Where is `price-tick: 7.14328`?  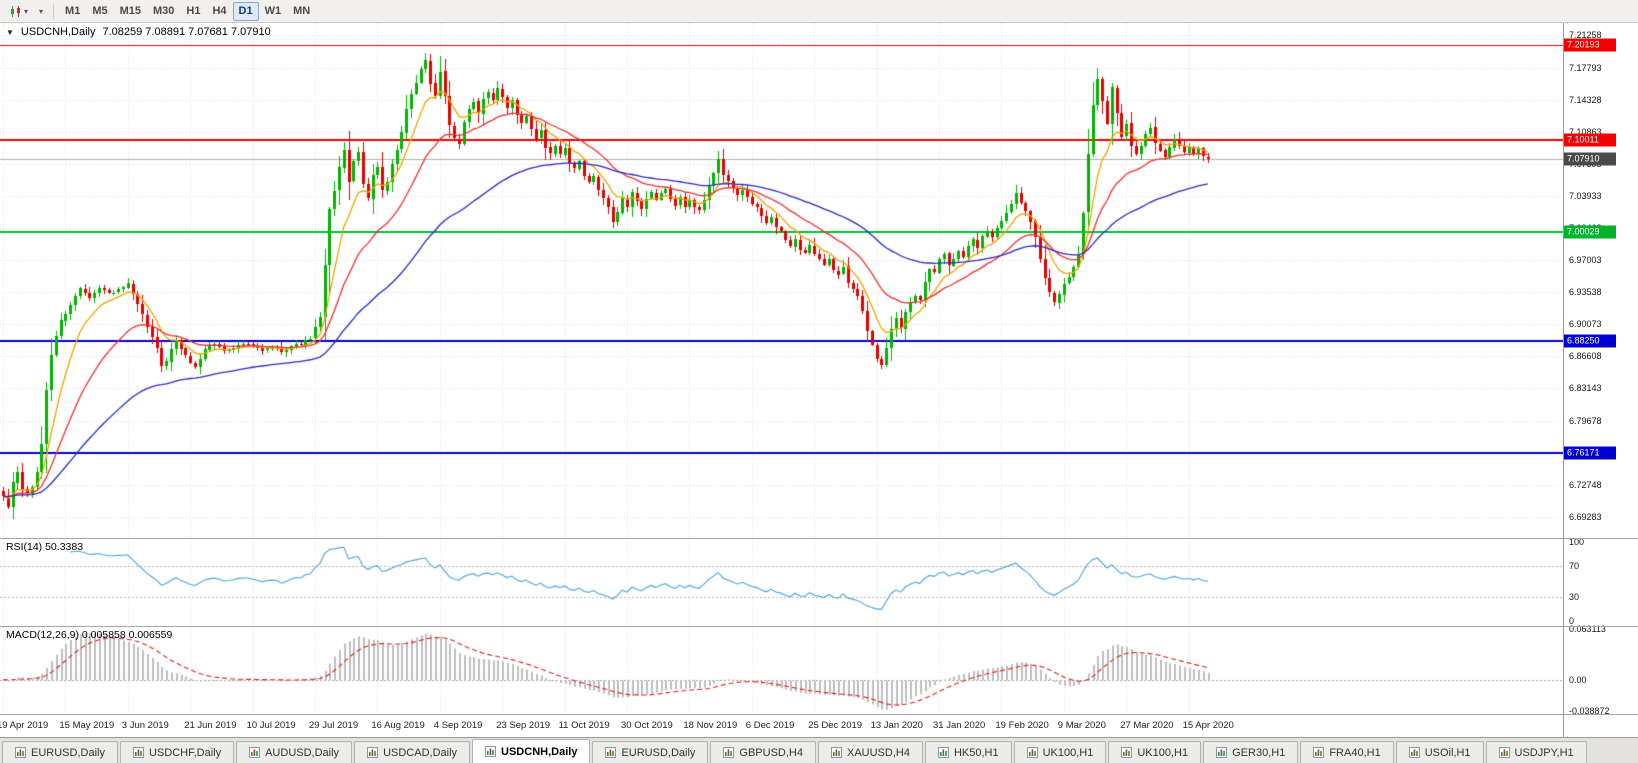
price-tick: 7.14328 is located at coordinates (1585, 99).